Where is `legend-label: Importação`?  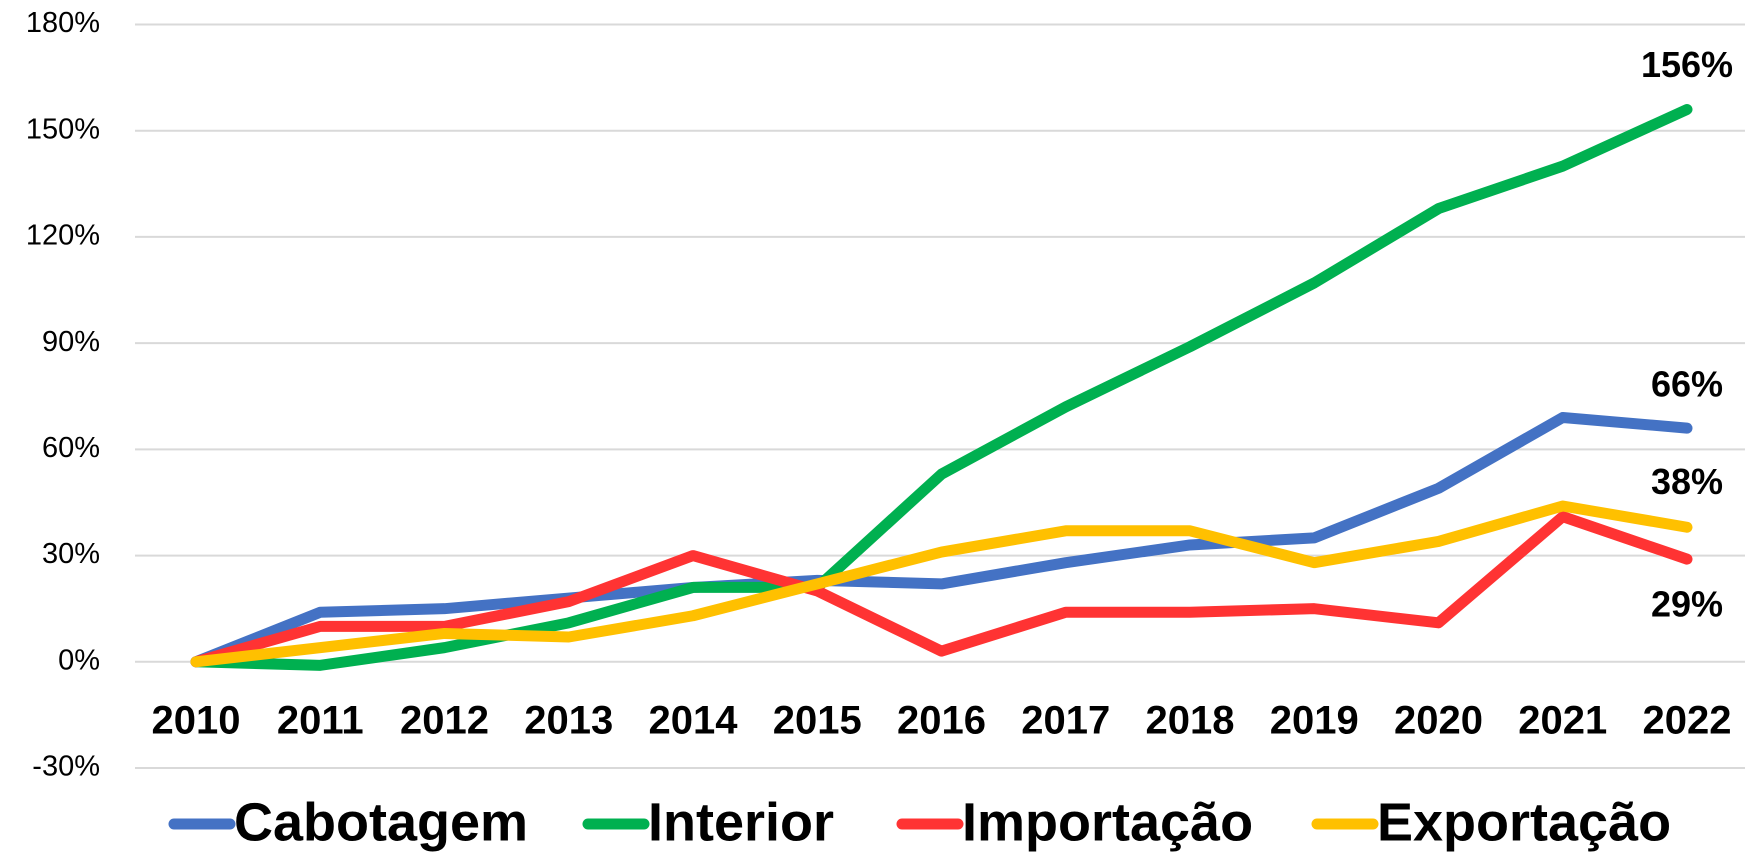 legend-label: Importação is located at coordinates (1107, 822).